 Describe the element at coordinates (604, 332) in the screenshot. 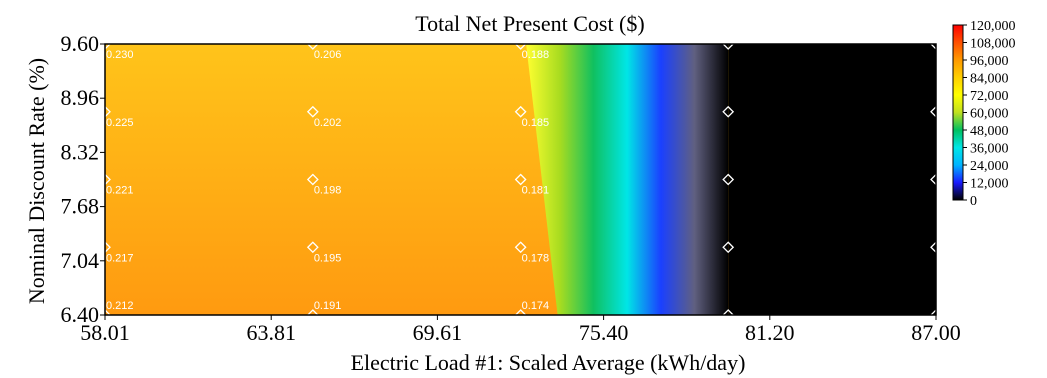

I see `x-tick-label: 75.40` at that location.